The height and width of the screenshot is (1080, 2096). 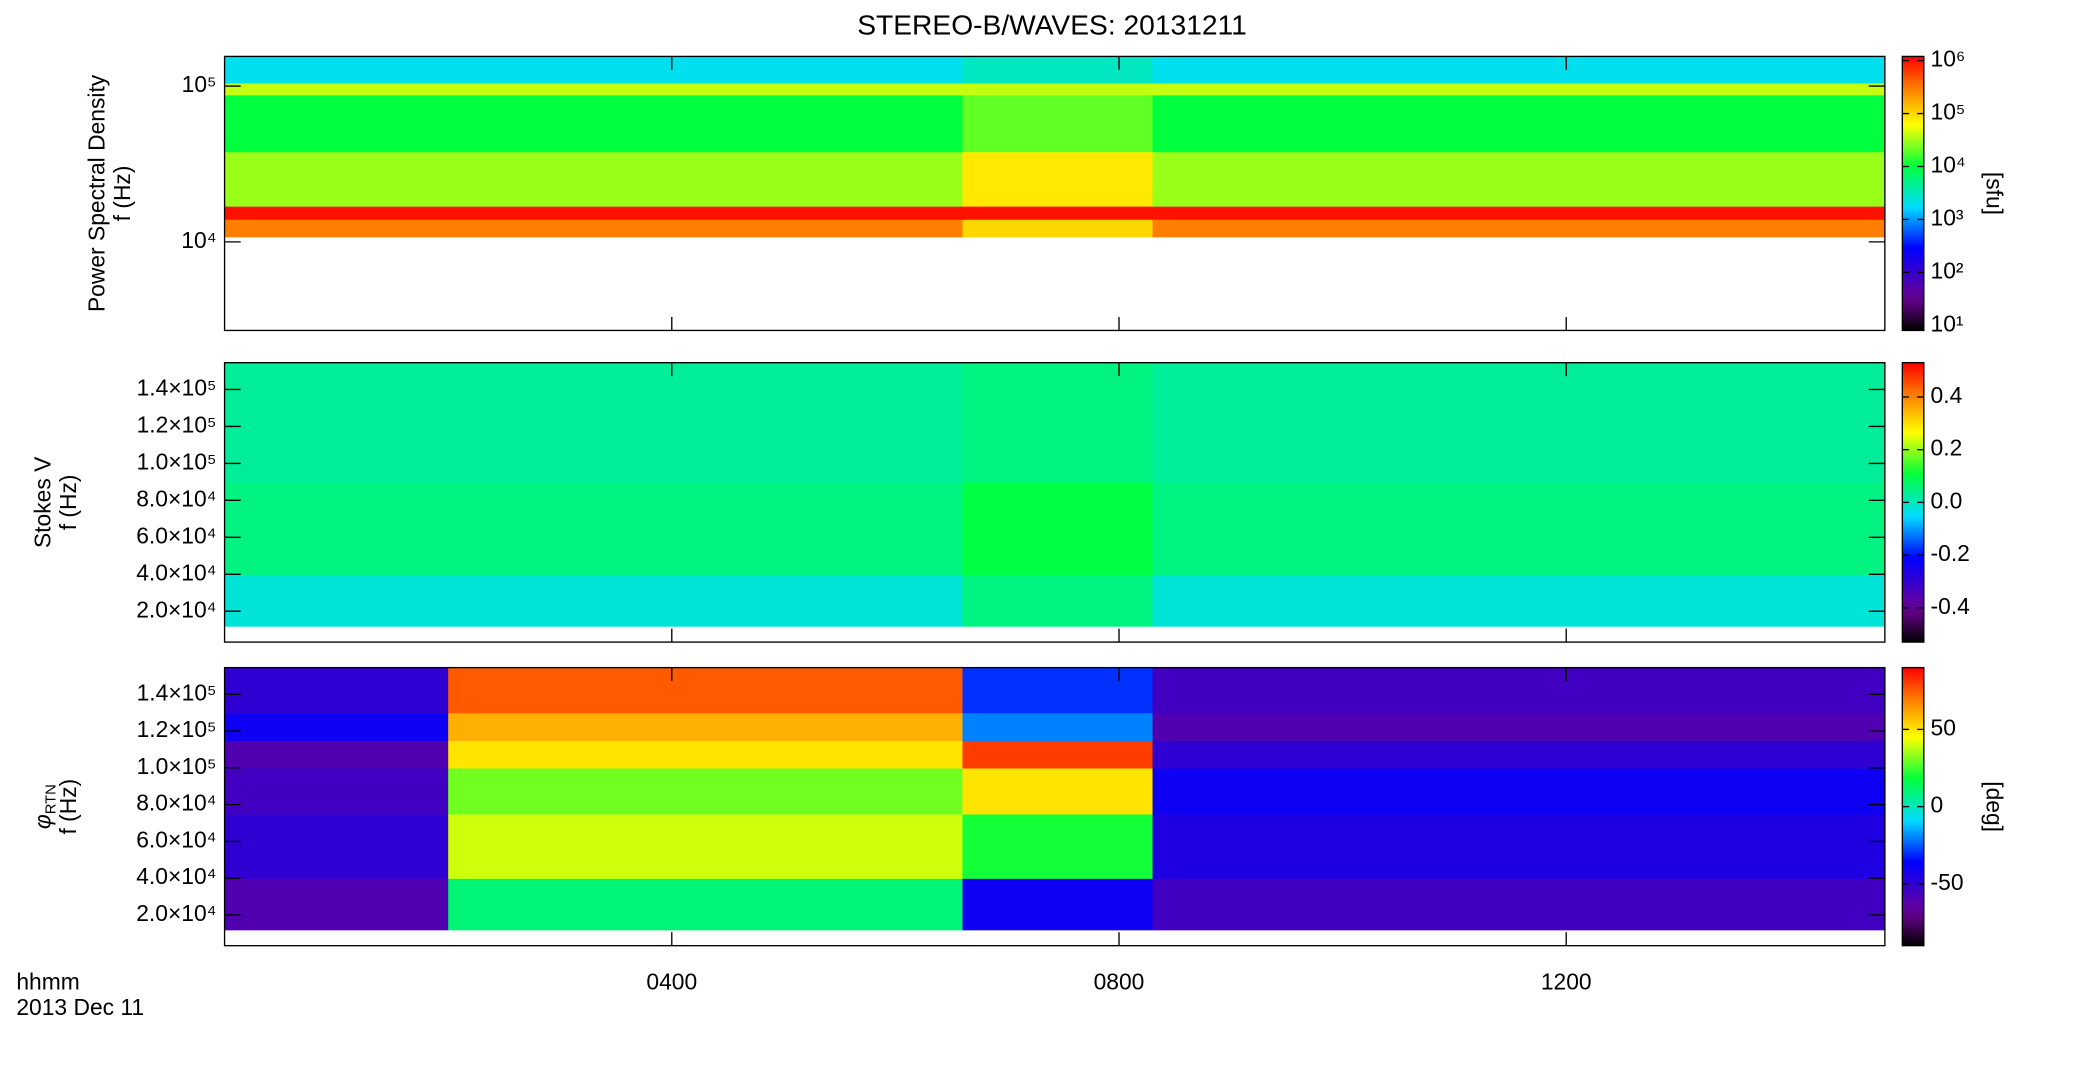 What do you see at coordinates (96, 193) in the screenshot?
I see `y-axis-label: Power Spectral Density` at bounding box center [96, 193].